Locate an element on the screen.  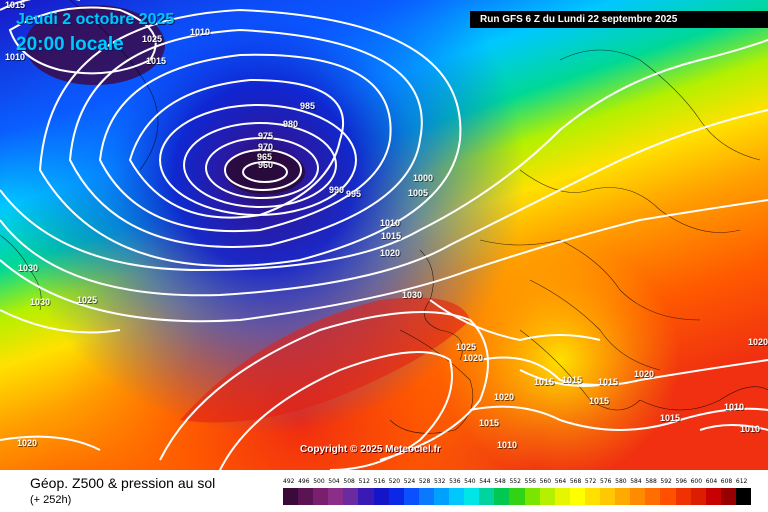
scale-tick-label: 492 is located at coordinates (289, 481).